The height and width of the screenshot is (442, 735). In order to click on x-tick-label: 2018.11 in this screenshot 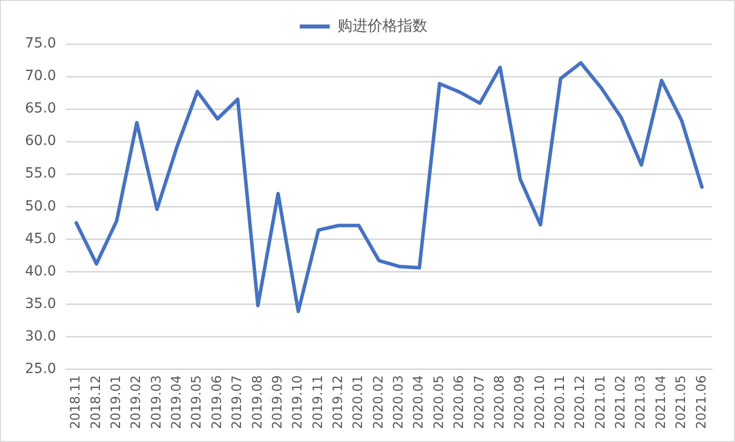, I will do `click(76, 402)`.